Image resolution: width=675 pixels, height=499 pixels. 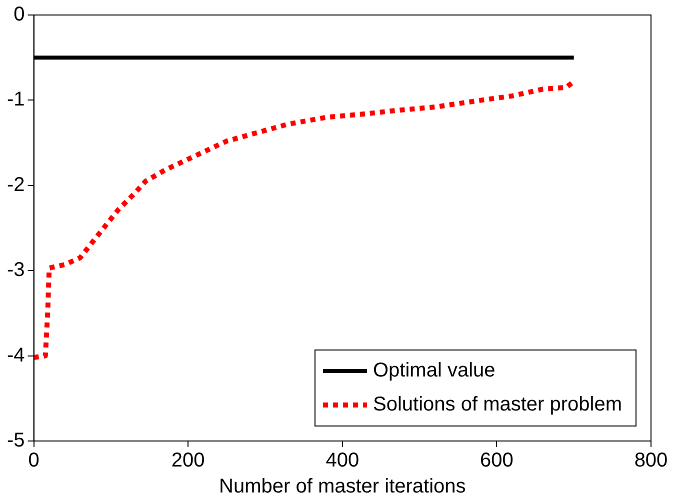 What do you see at coordinates (651, 461) in the screenshot?
I see `x-tick-label: 800` at bounding box center [651, 461].